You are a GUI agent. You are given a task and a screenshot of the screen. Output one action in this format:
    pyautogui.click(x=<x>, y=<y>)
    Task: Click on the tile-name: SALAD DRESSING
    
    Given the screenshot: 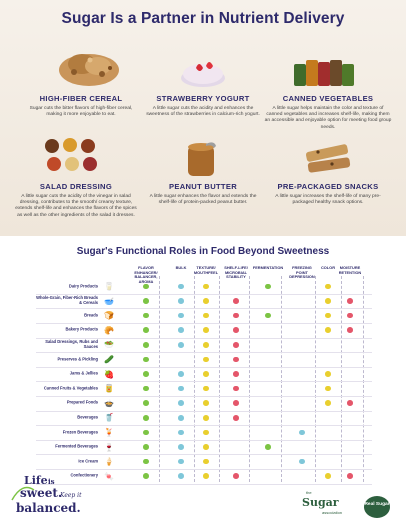 What is the action you would take?
    pyautogui.click(x=76, y=186)
    